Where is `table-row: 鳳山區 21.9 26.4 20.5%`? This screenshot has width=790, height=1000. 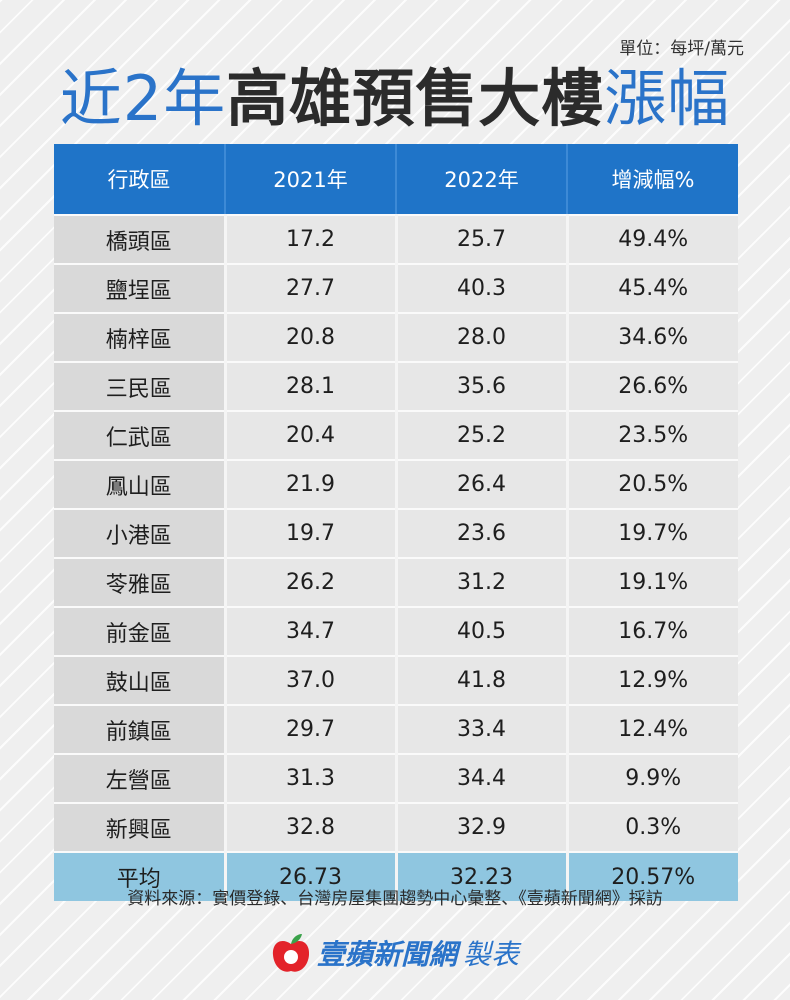 table-row: 鳳山區 21.9 26.4 20.5% is located at coordinates (396, 484).